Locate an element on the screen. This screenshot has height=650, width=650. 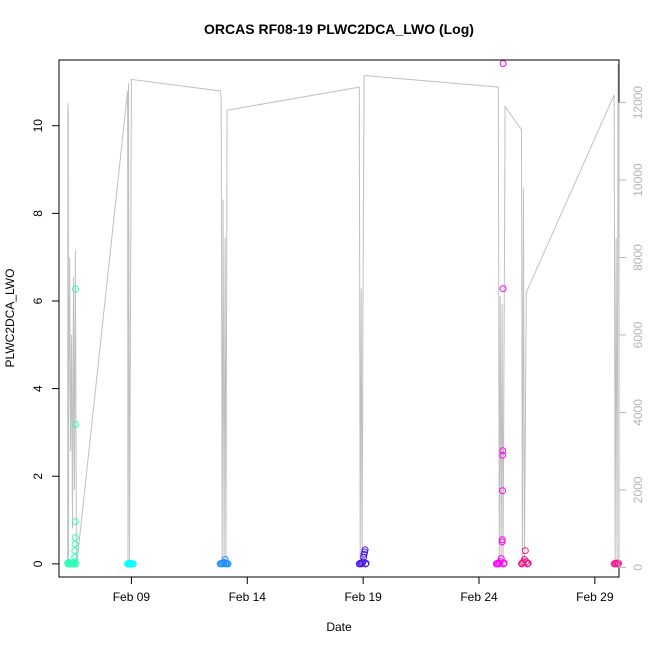
x-tick-label: Feb 09 is located at coordinates (132, 597).